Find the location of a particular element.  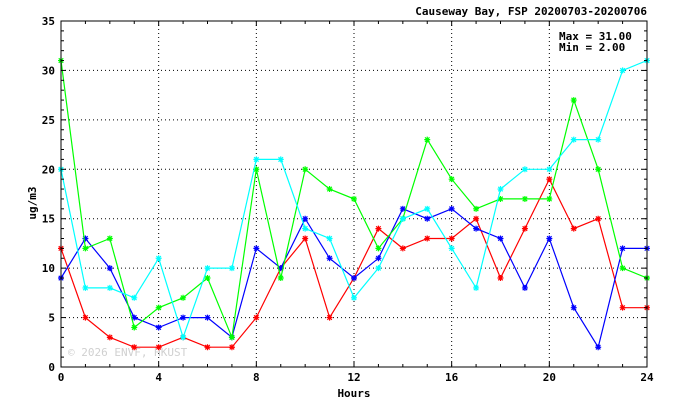

y-tick-label: 5 is located at coordinates (51, 318).